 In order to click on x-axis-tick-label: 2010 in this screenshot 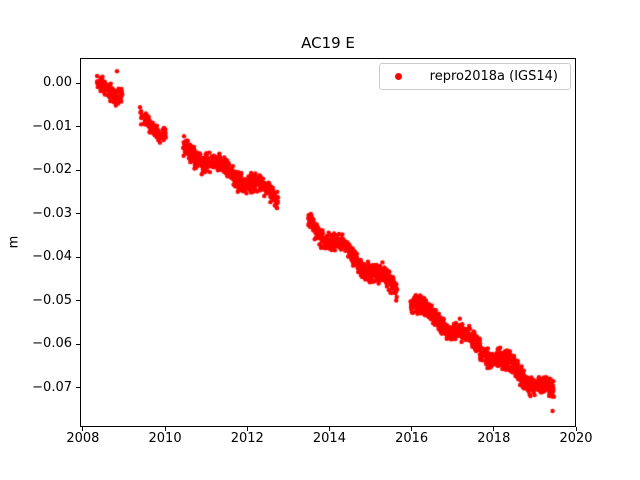, I will do `click(165, 438)`.